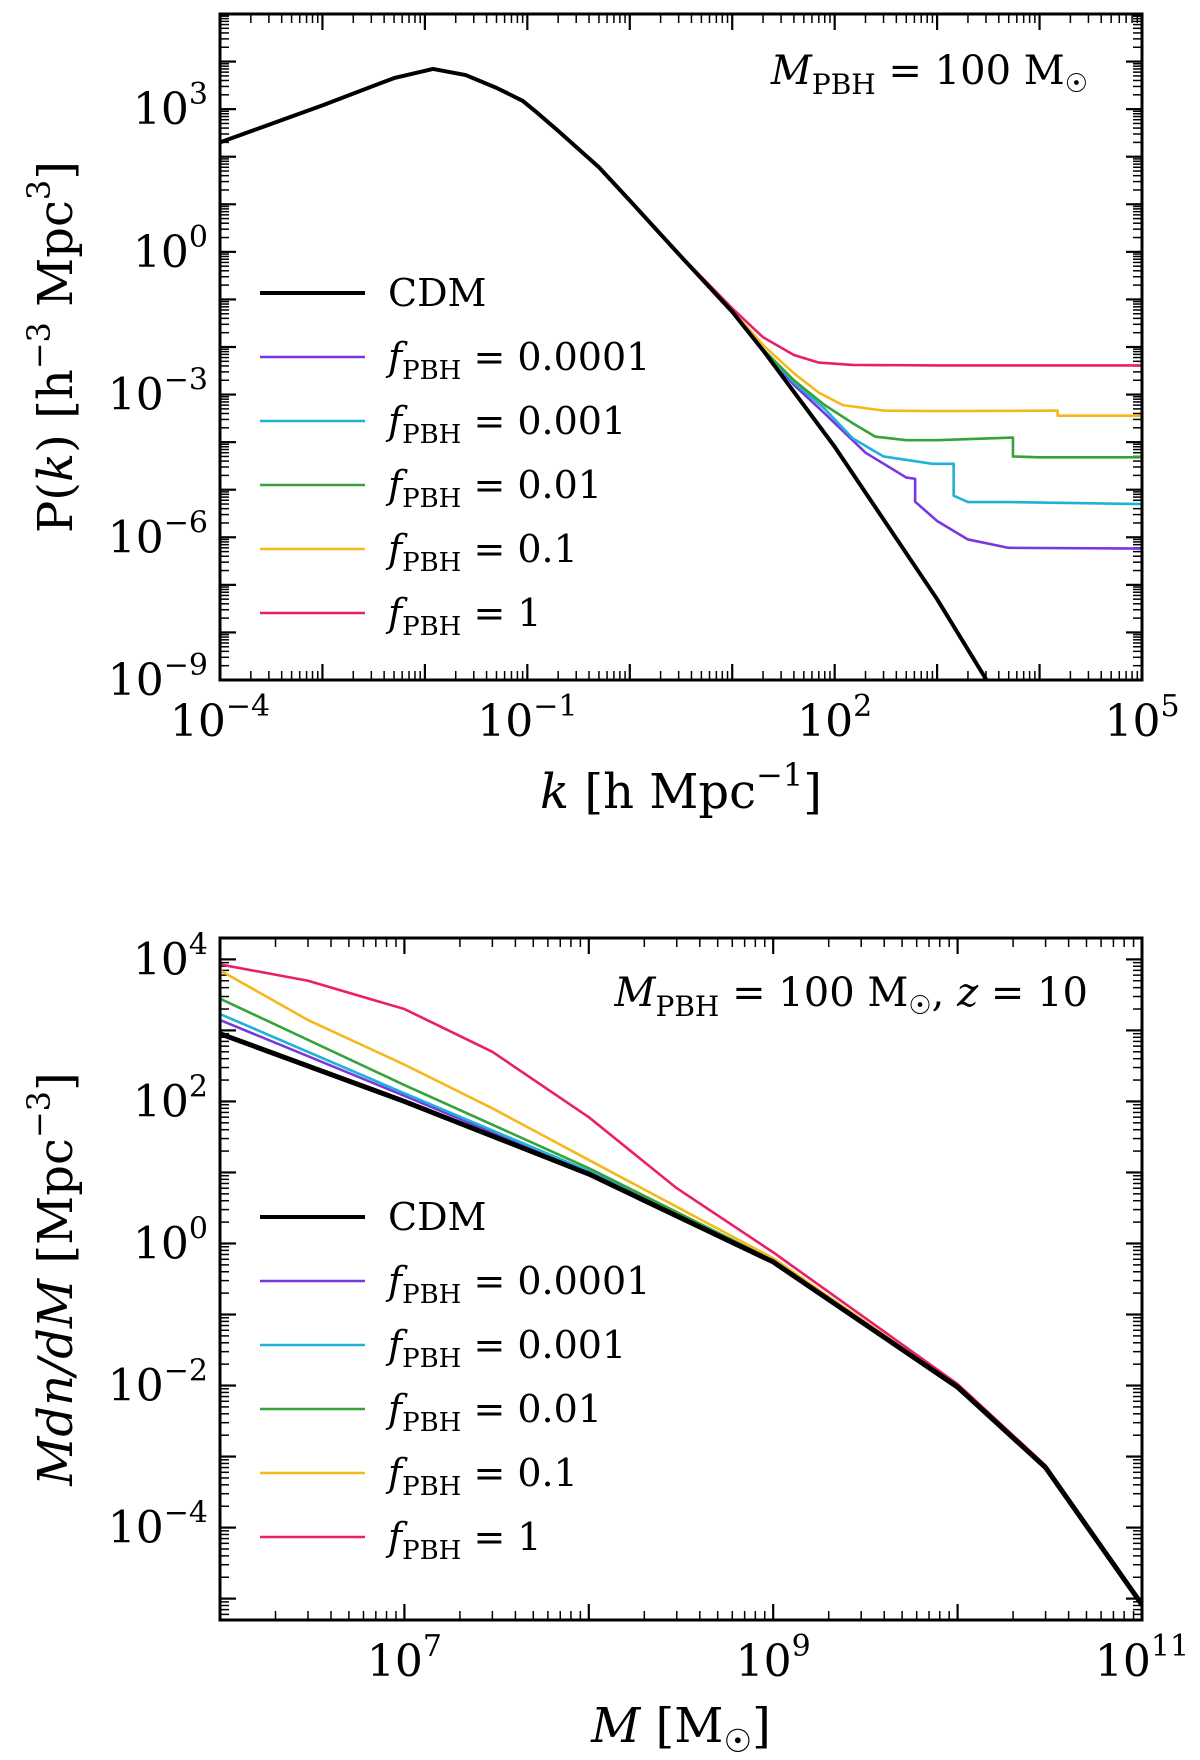 The width and height of the screenshot is (1200, 1760). Describe the element at coordinates (158, 1525) in the screenshot. I see `y-tick-label: 10⁻⁴` at that location.